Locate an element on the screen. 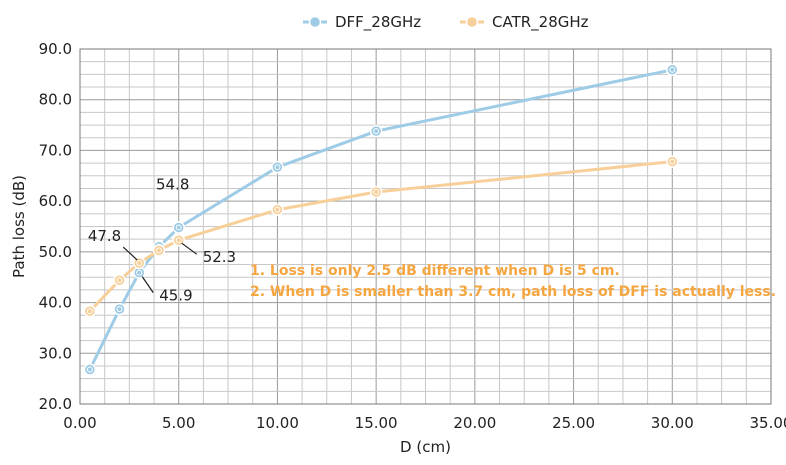 The image size is (786, 465). y-tick-label: 80.0 is located at coordinates (55, 100).